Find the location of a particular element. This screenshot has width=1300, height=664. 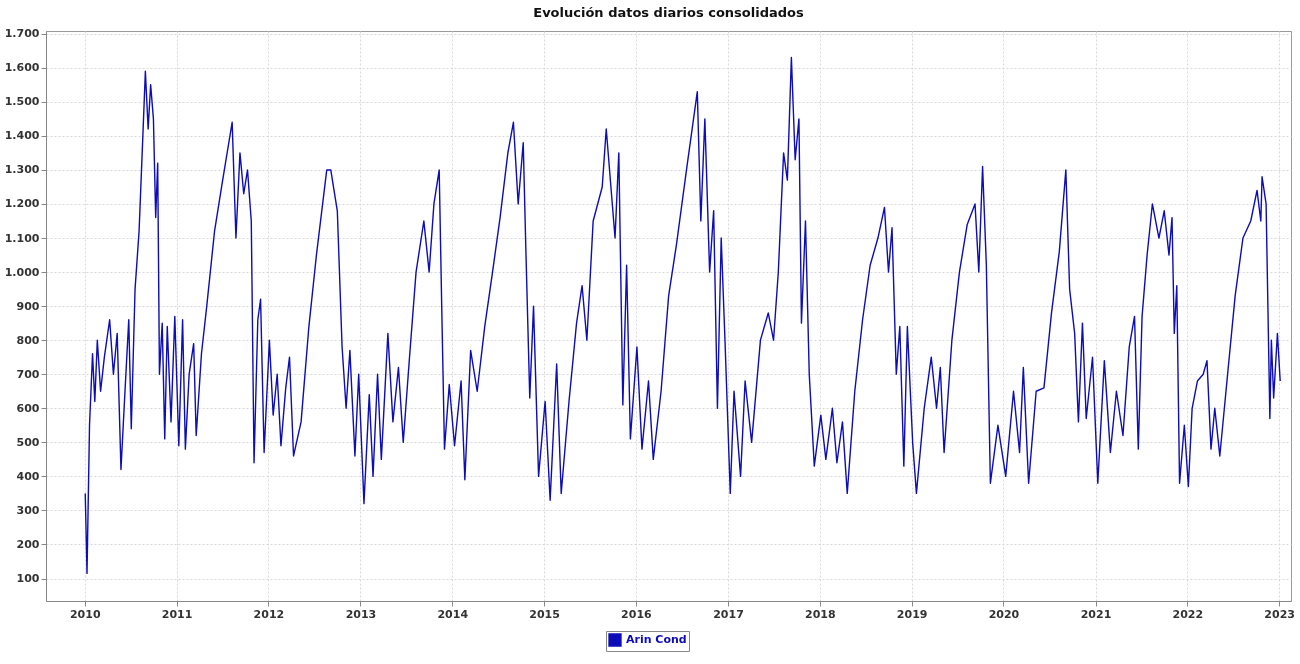

x-tick-label: 2010 is located at coordinates (85, 614).